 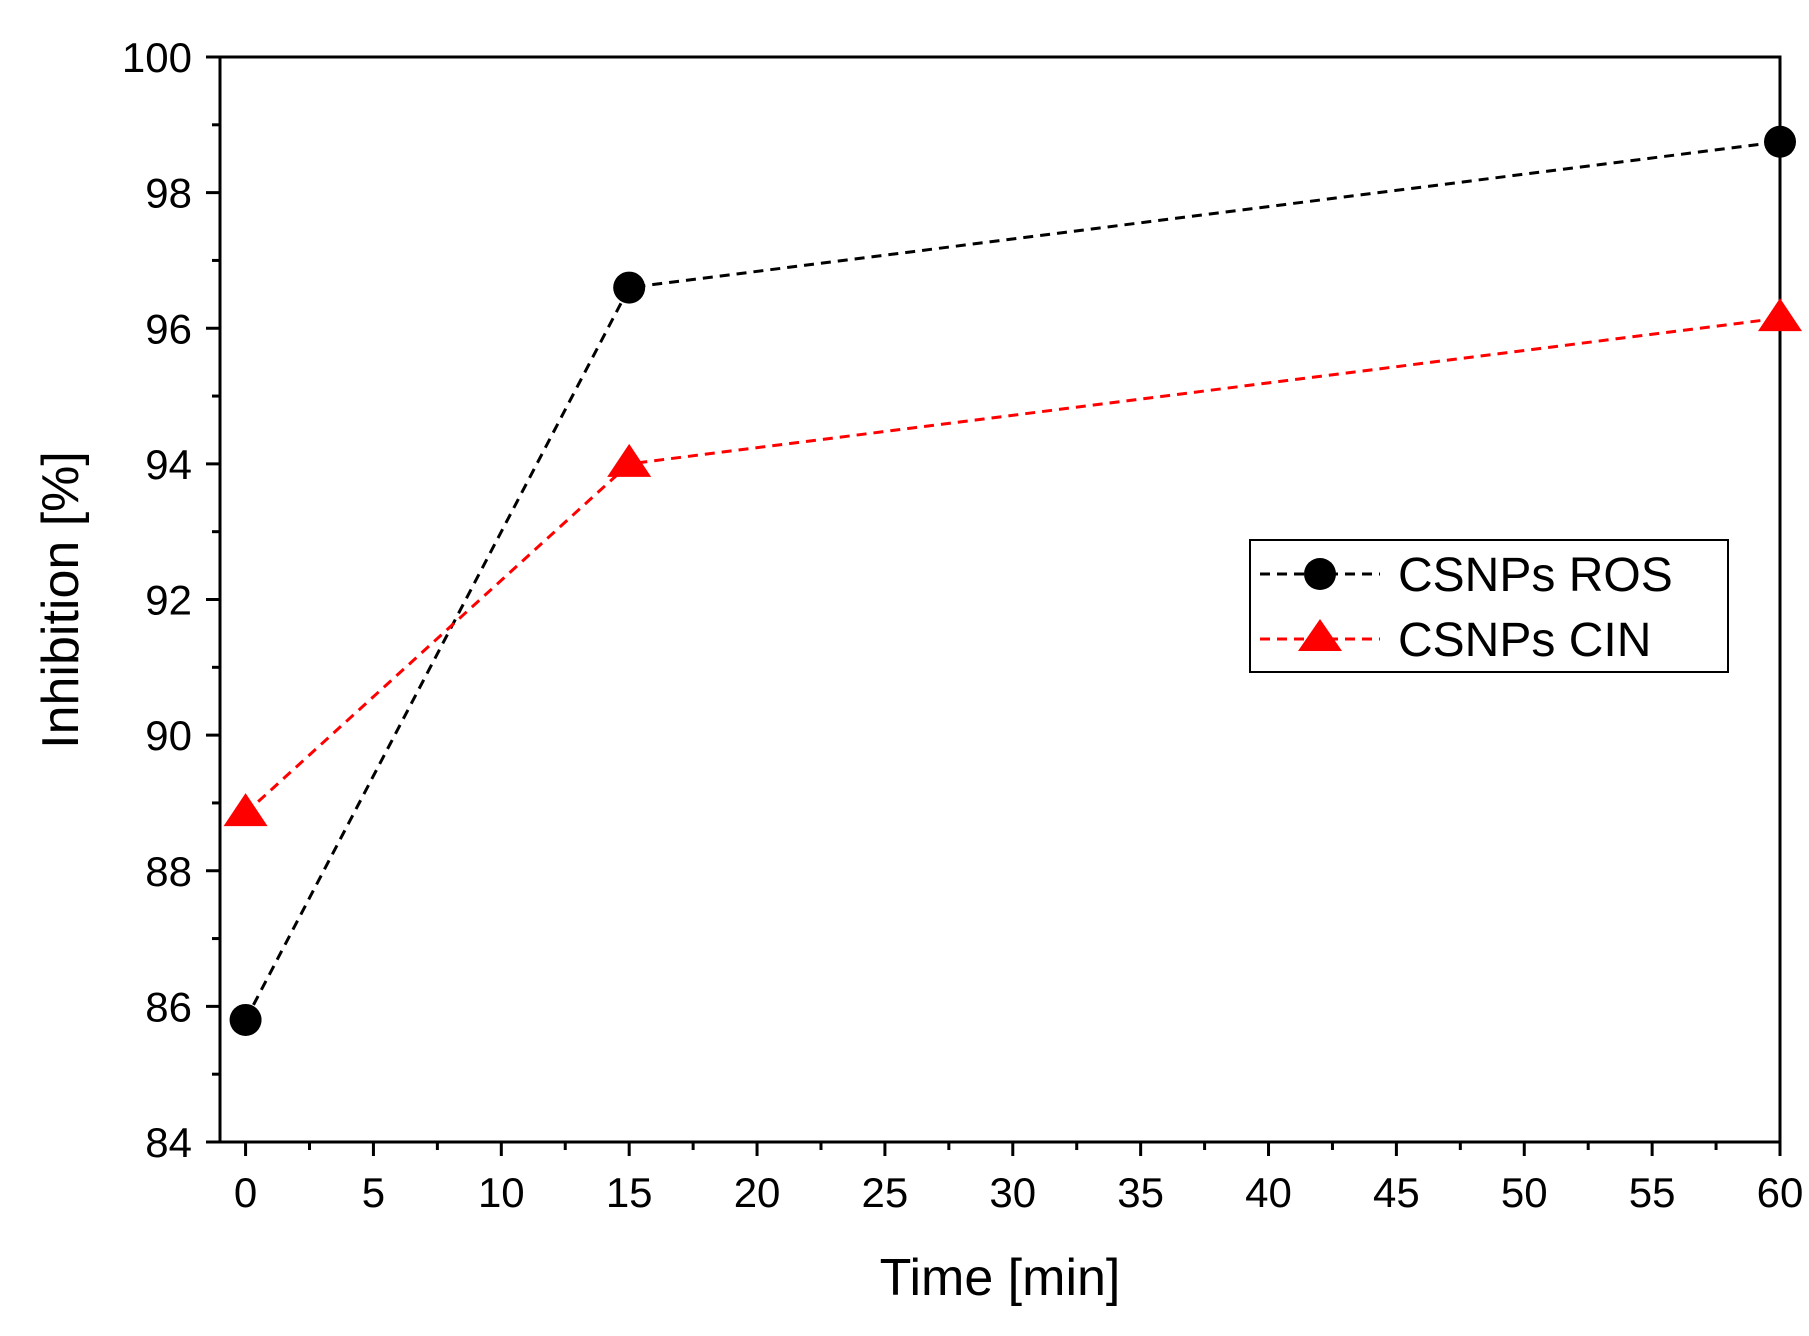 What do you see at coordinates (61, 600) in the screenshot?
I see `y-axis-label: Inhibition [%]` at bounding box center [61, 600].